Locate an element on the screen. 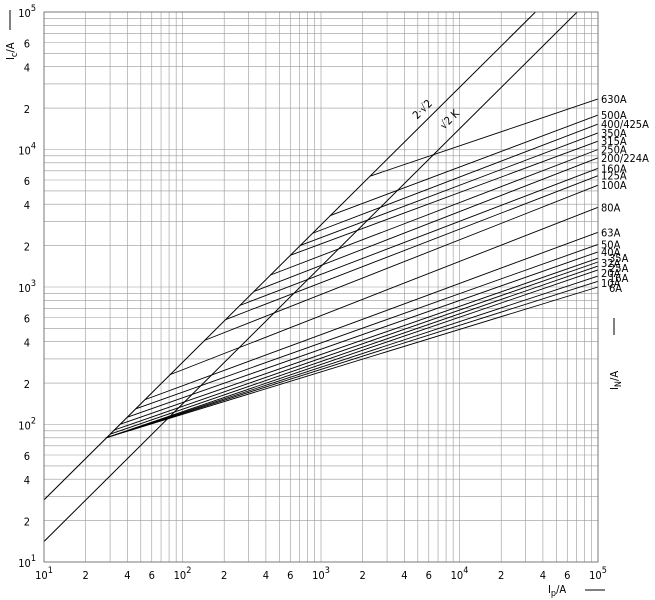 The image size is (655, 600). legend-label: 315A is located at coordinates (614, 141).